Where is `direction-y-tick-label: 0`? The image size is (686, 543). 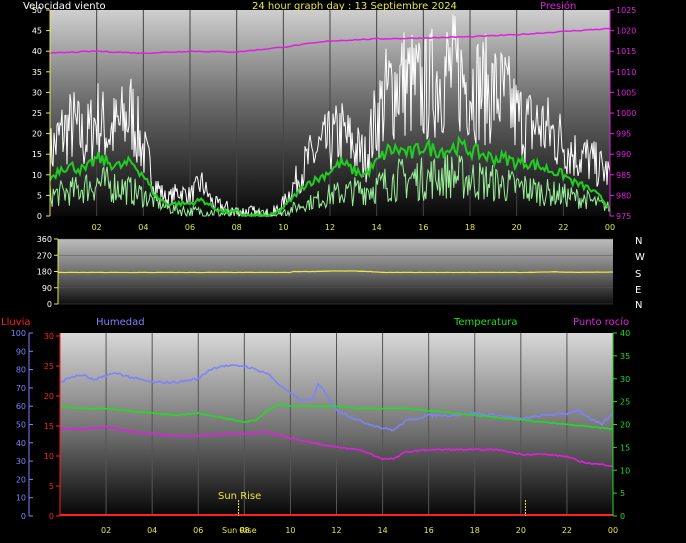
direction-y-tick-label: 0 is located at coordinates (49, 304).